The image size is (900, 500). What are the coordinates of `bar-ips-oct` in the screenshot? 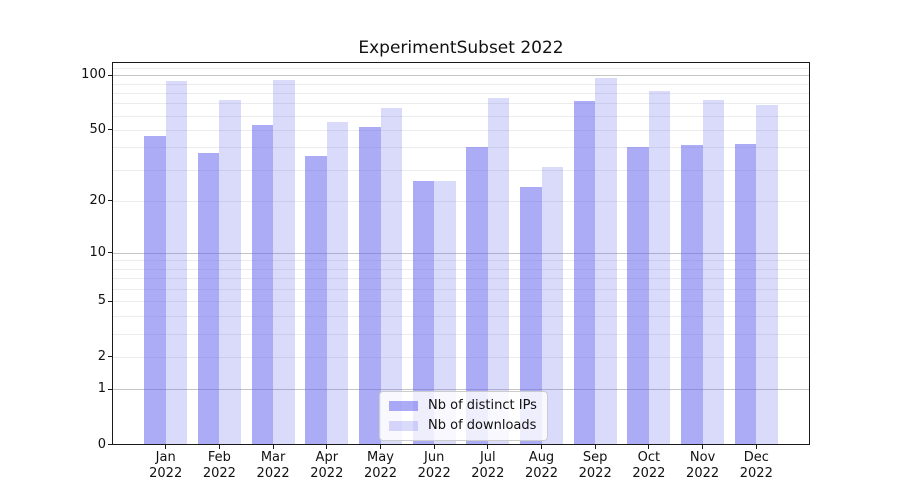 It's located at (638, 296).